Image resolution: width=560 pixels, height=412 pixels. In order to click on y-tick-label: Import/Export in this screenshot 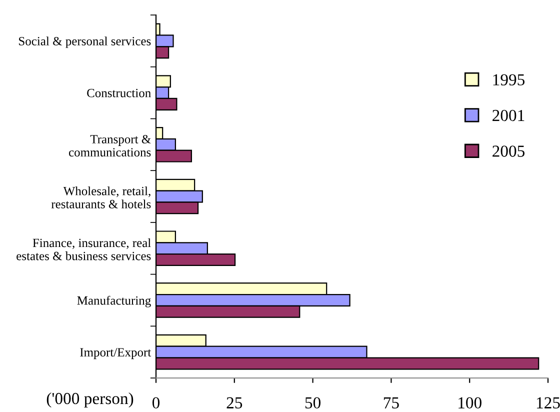, I will do `click(116, 354)`.